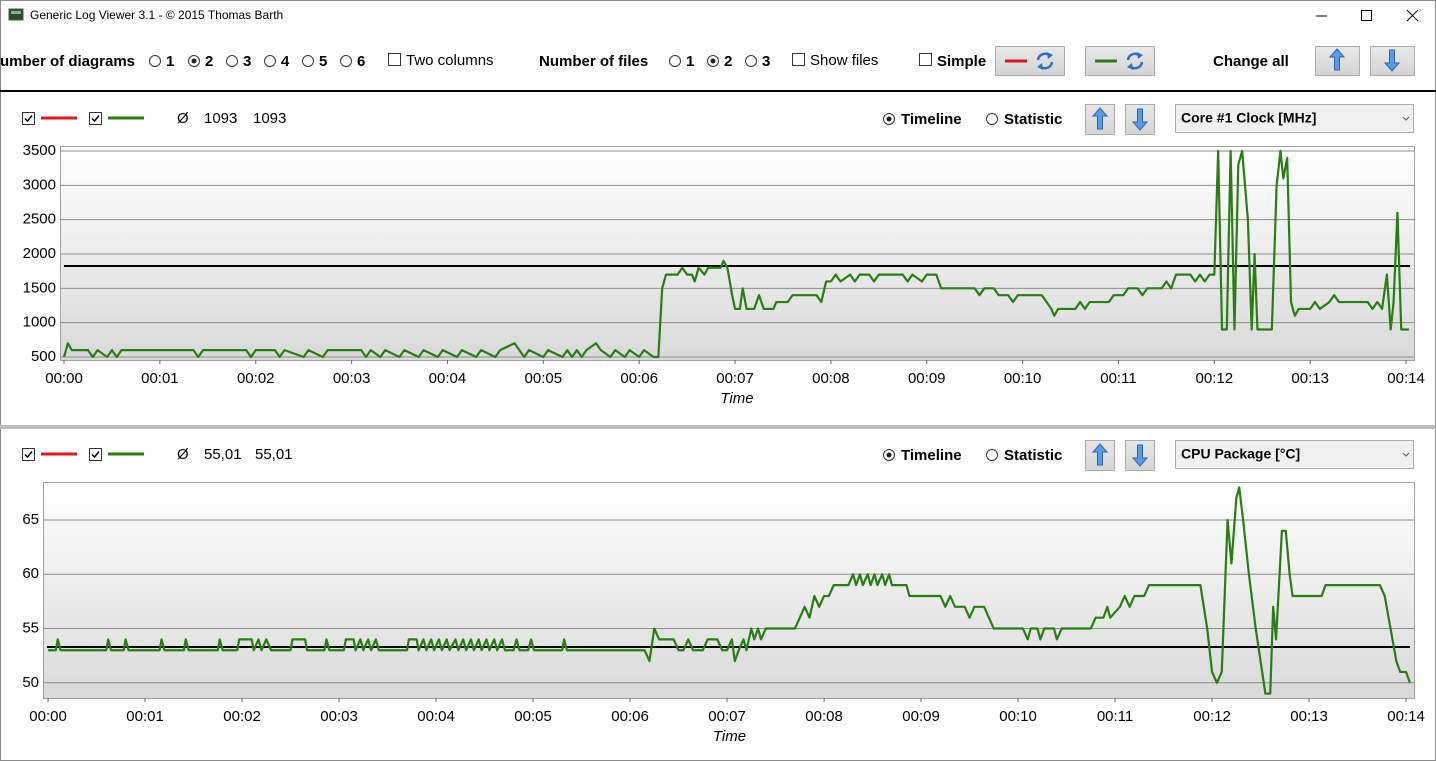 The height and width of the screenshot is (761, 1436). What do you see at coordinates (925, 59) in the screenshot?
I see `simple-checkbox` at bounding box center [925, 59].